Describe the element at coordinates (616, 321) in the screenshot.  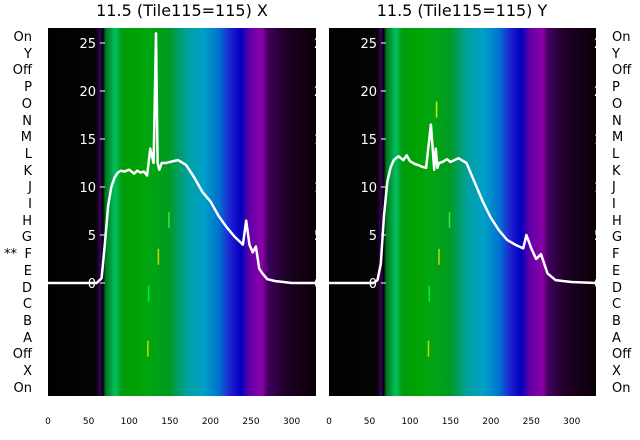
I see `row-label-right: B` at that location.